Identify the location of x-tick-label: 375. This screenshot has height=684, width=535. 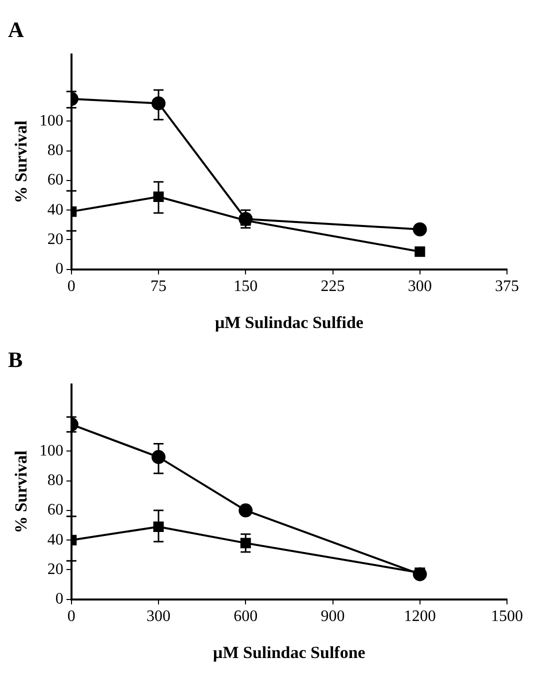
(507, 287).